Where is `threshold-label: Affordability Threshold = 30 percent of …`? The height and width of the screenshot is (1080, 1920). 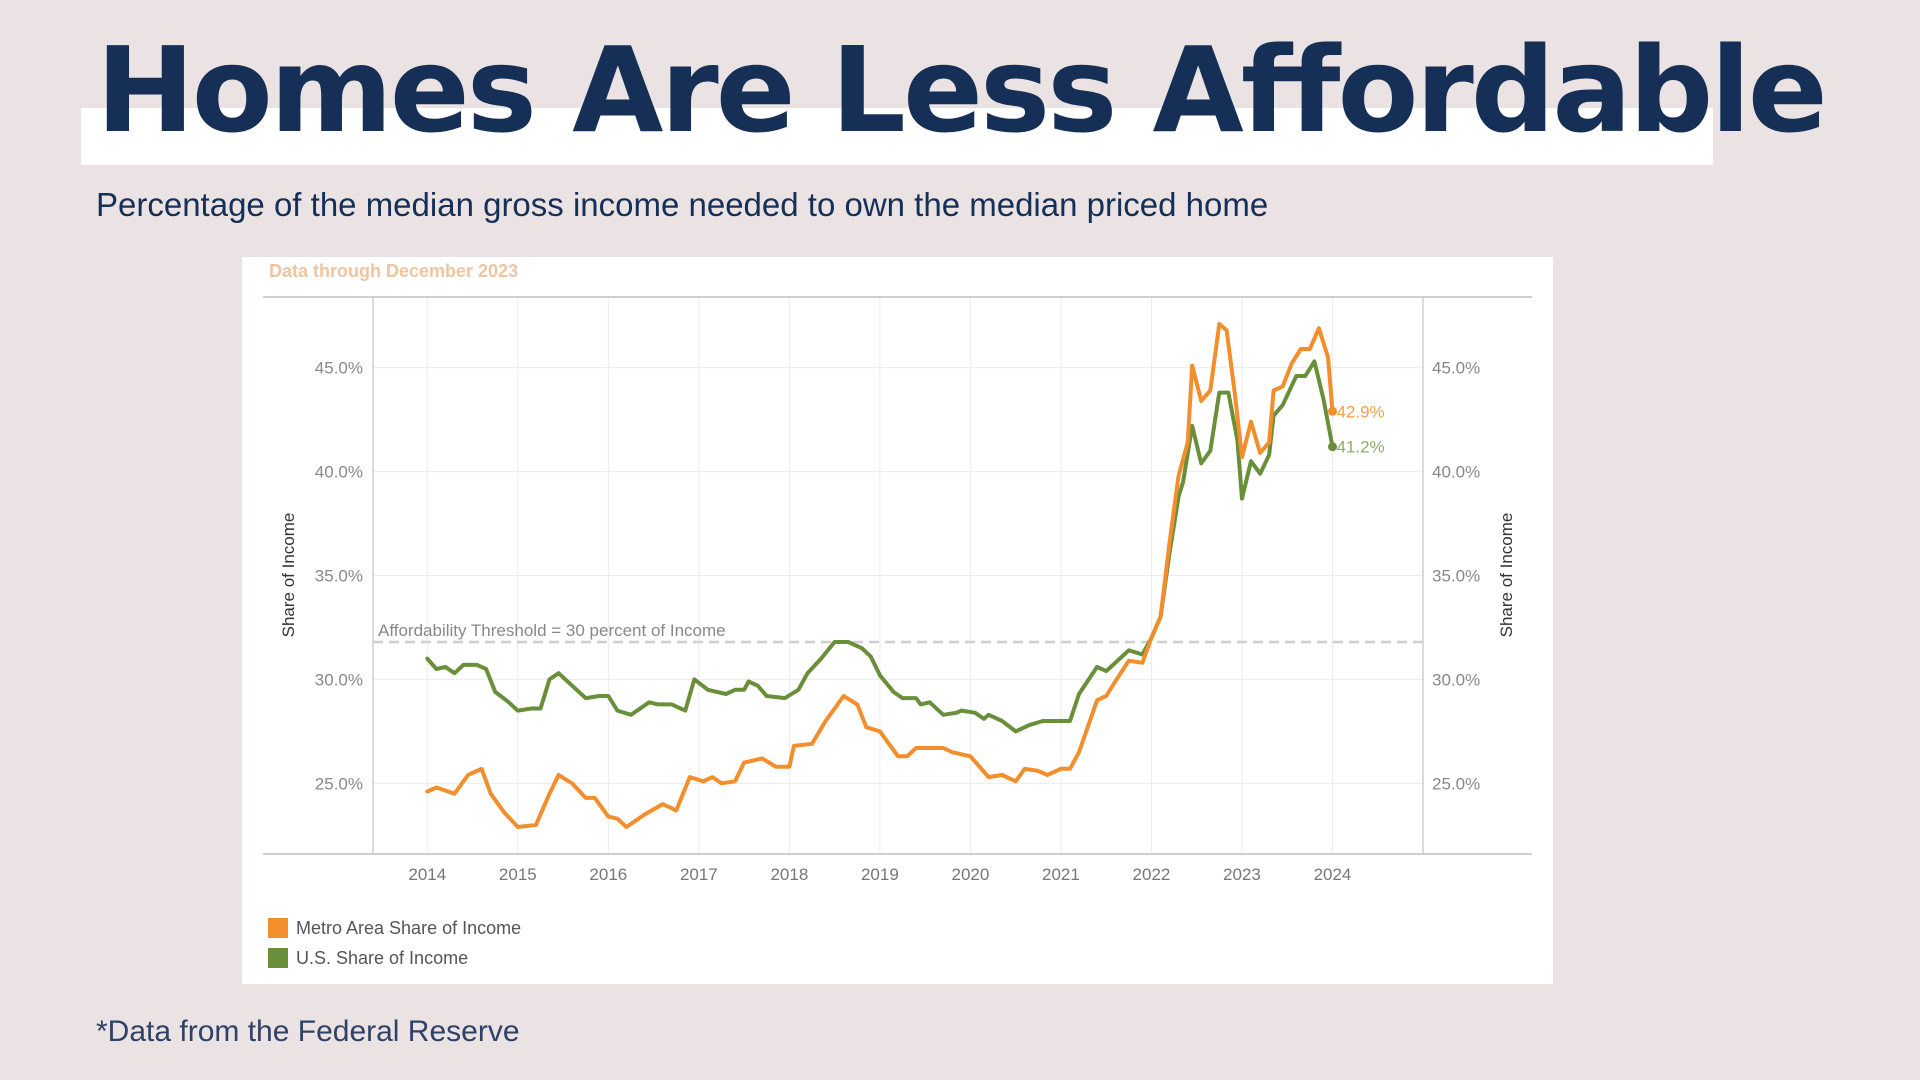 threshold-label: Affordability Threshold = 30 percent of … is located at coordinates (552, 630).